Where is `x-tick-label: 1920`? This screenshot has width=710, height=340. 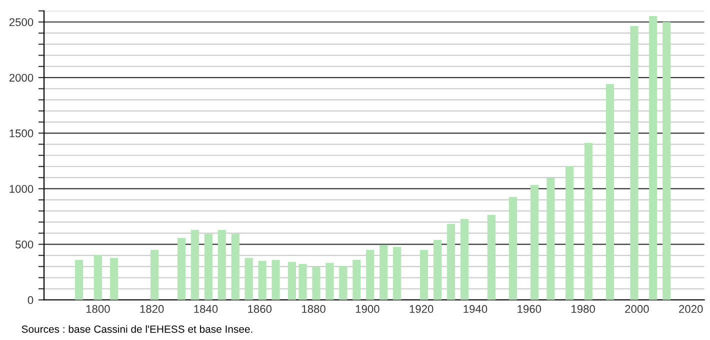 x-tick-label: 1920 is located at coordinates (422, 309).